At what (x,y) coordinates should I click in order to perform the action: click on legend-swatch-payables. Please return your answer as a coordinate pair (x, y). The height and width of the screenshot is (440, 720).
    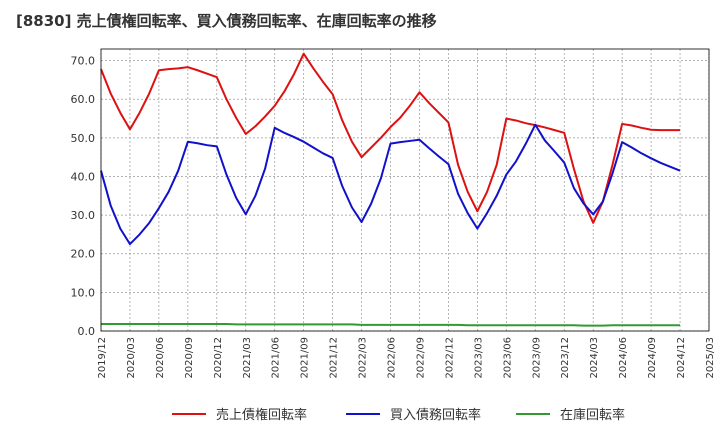
    Looking at the image, I should click on (363, 413).